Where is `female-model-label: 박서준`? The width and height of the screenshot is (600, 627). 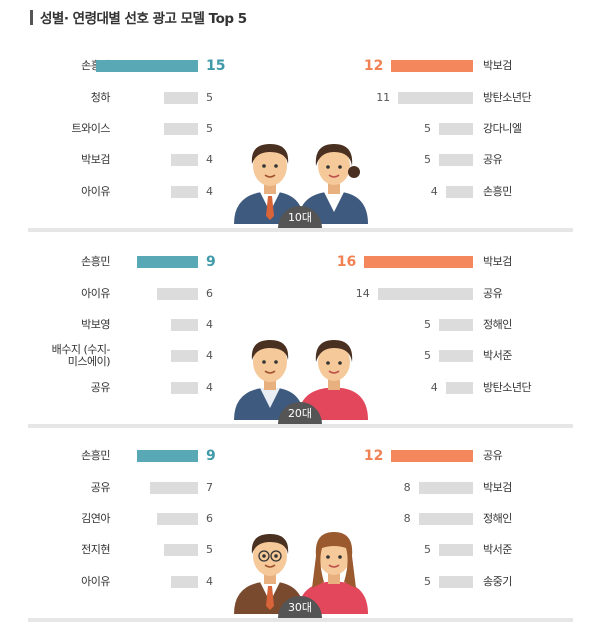 female-model-label: 박서준 is located at coordinates (497, 549).